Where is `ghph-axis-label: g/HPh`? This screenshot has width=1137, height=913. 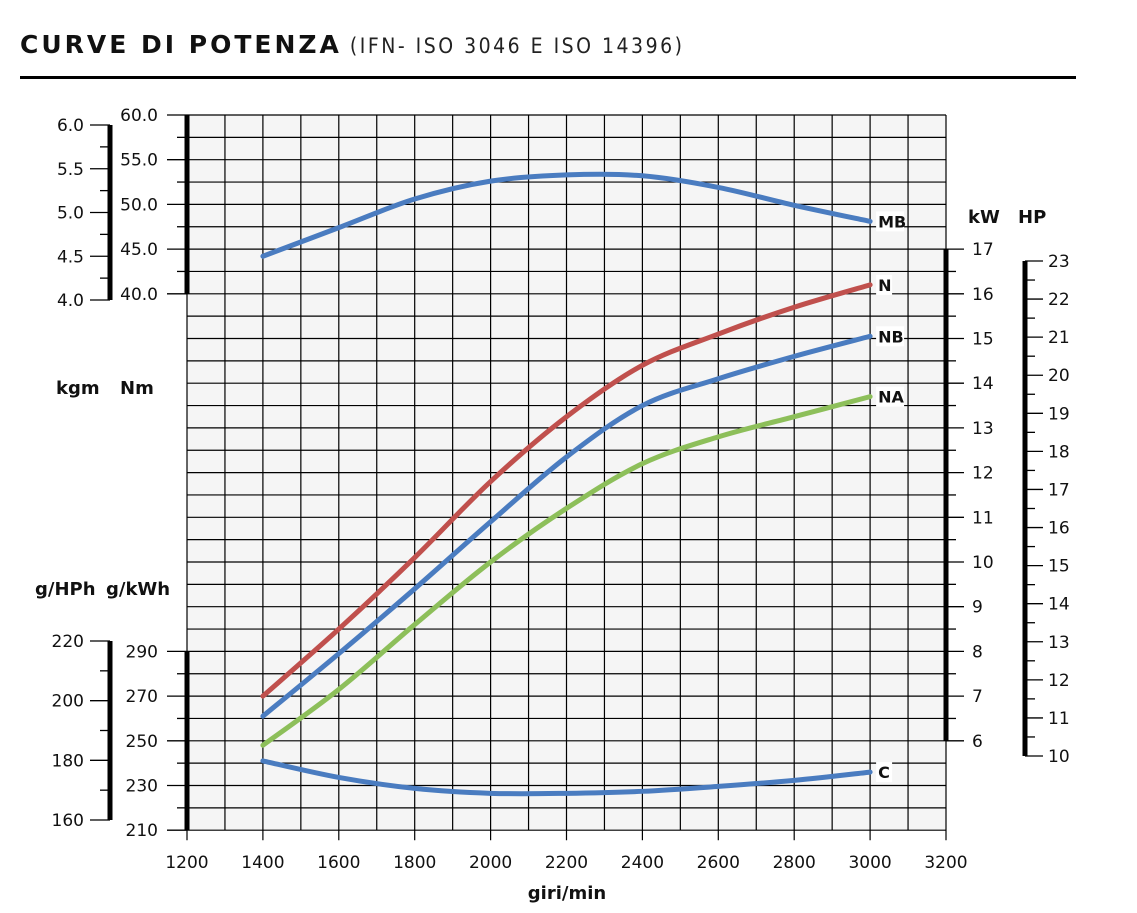
ghph-axis-label: g/HPh is located at coordinates (65, 589).